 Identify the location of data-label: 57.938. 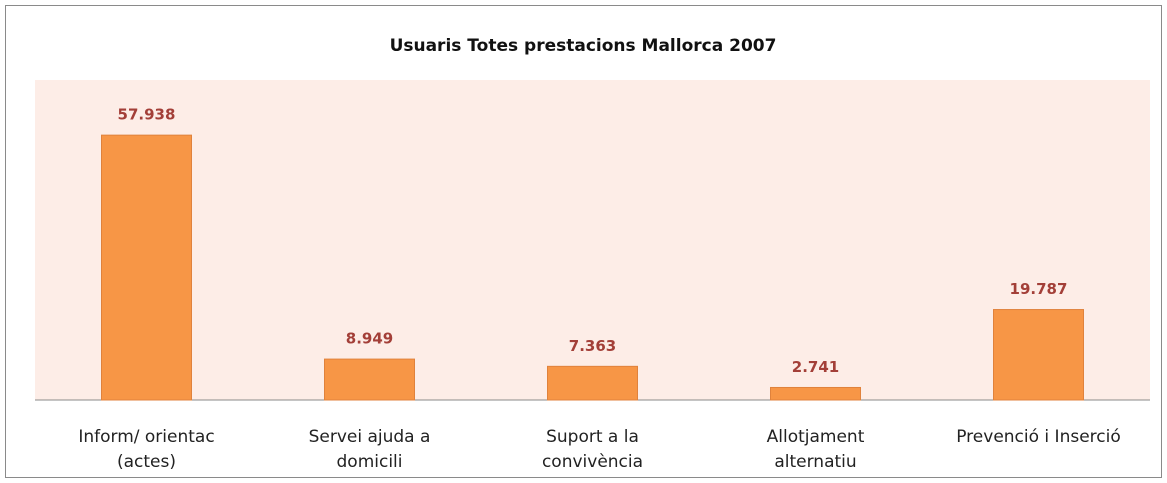
(147, 115).